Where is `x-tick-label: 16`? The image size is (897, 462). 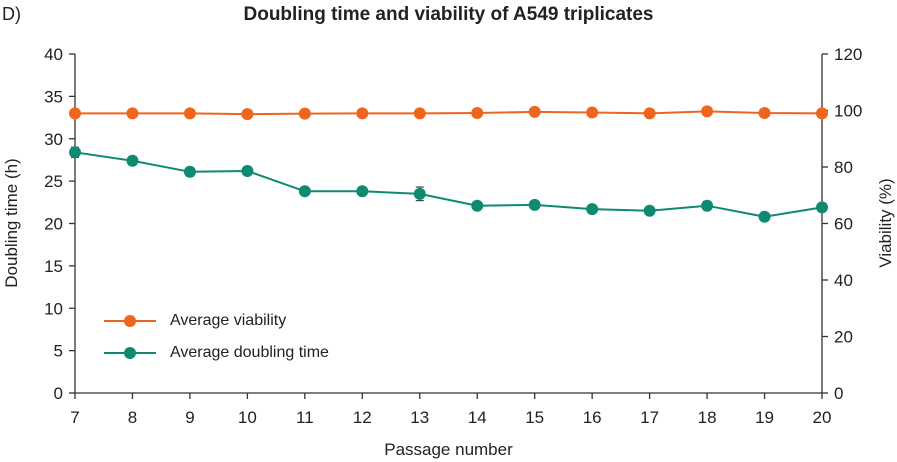
x-tick-label: 16 is located at coordinates (592, 417).